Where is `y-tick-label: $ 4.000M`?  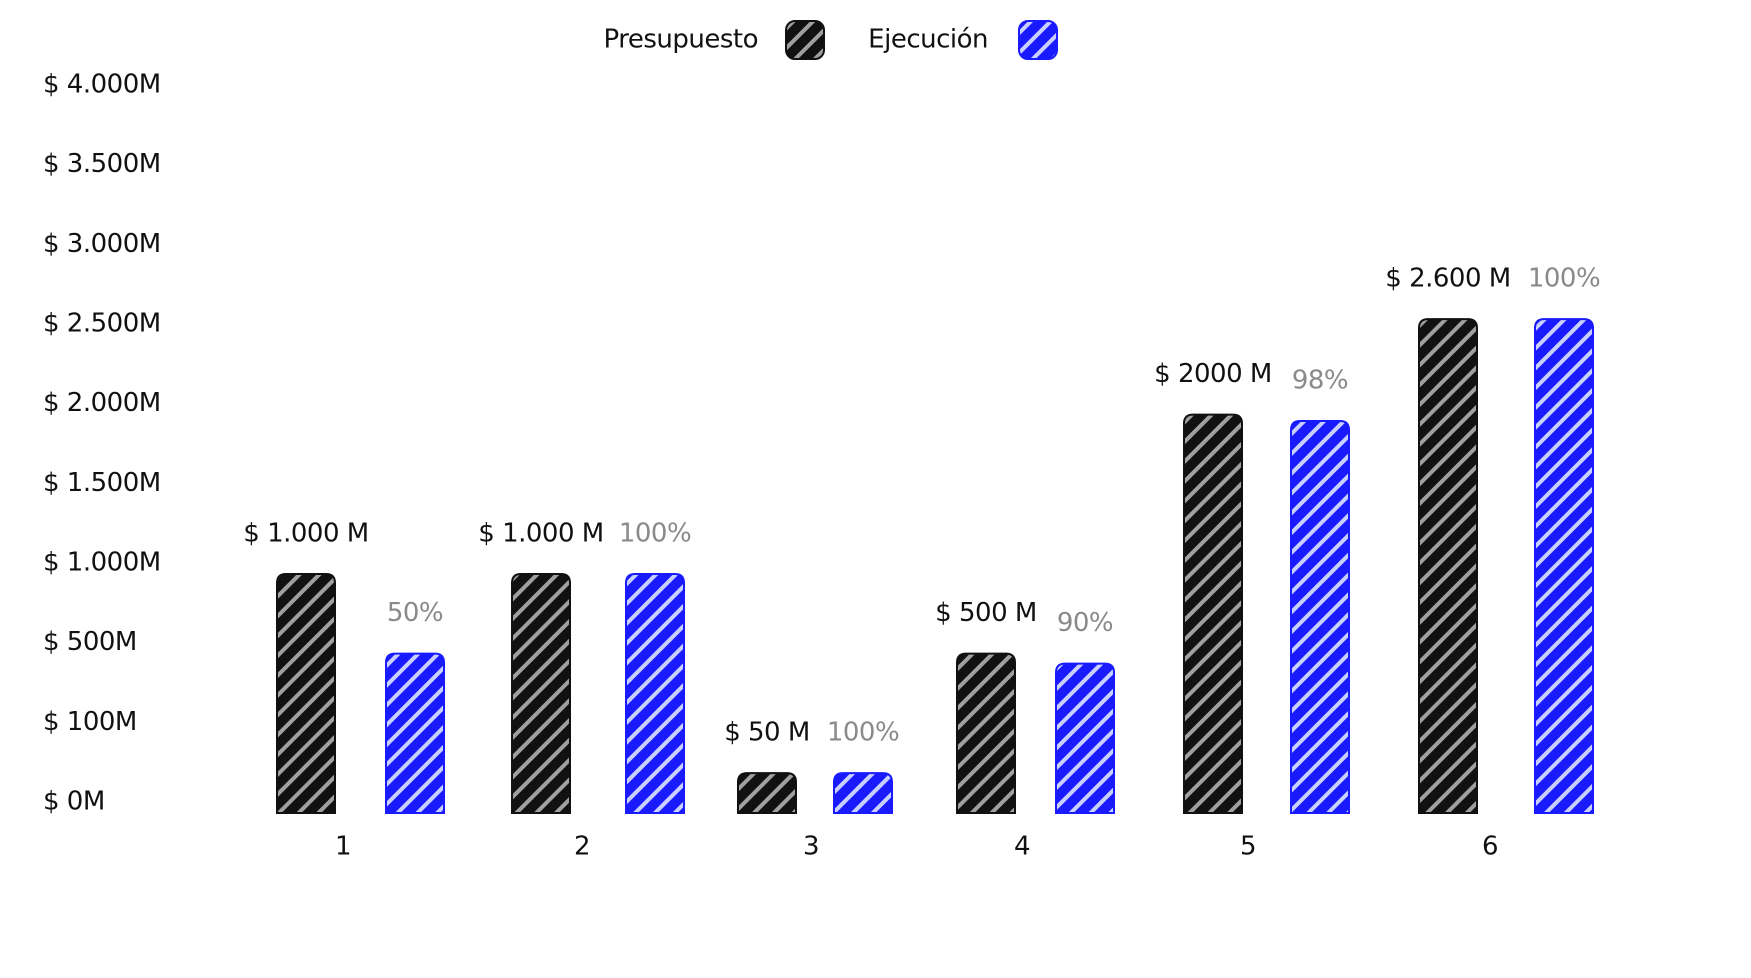
y-tick-label: $ 4.000M is located at coordinates (102, 85).